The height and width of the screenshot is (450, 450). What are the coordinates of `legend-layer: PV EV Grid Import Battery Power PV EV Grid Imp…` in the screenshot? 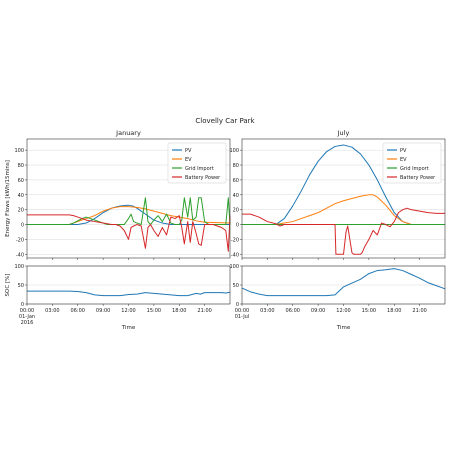 It's located at (304, 163).